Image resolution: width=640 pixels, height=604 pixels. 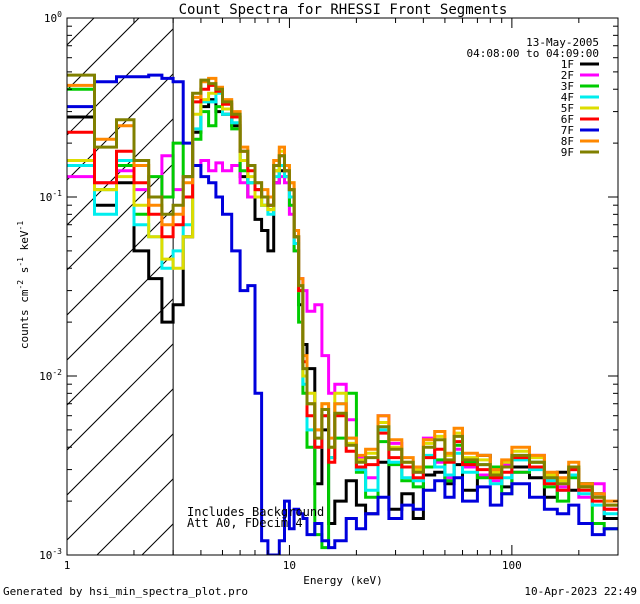 I want to click on legend-label-9f: 9F, so click(x=567, y=152).